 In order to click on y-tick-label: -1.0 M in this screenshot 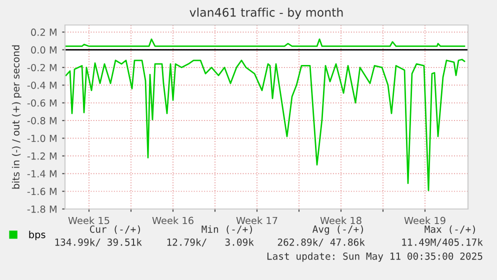, I will do `click(41, 138)`.